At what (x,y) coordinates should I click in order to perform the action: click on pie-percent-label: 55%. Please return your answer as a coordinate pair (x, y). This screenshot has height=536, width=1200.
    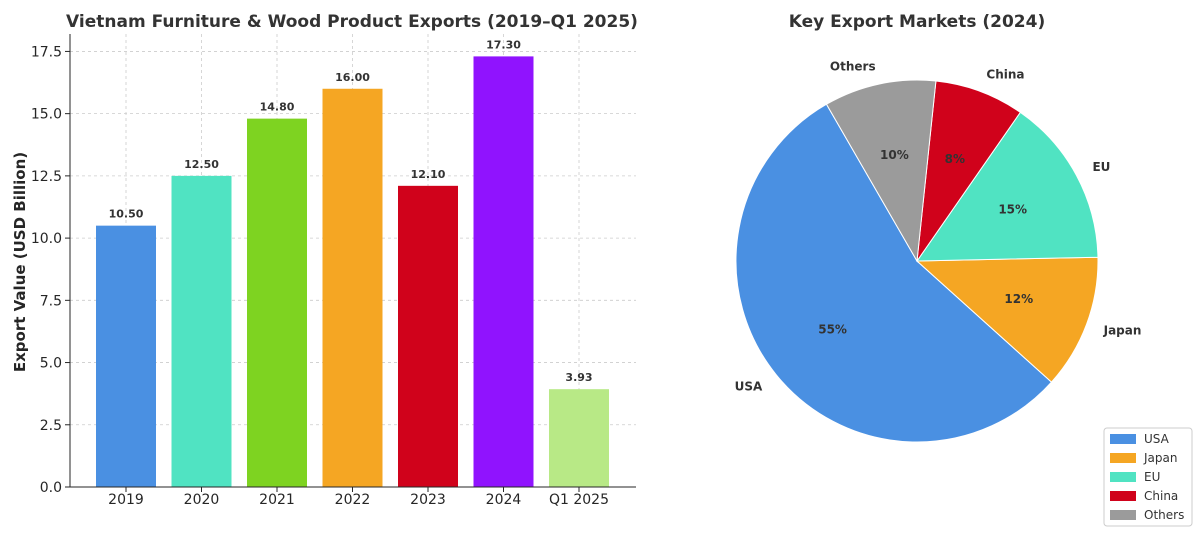
    Looking at the image, I should click on (832, 329).